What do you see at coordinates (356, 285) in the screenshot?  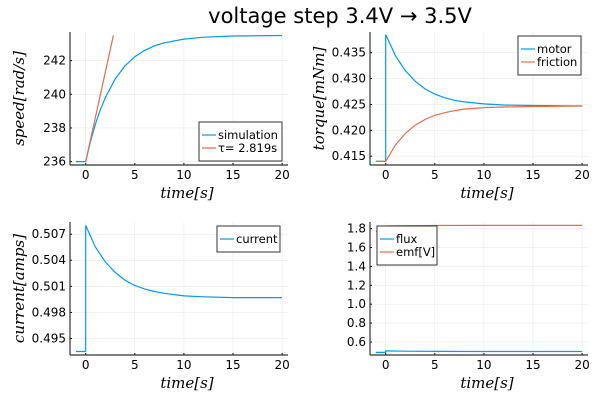 I see `y-tick-label: 1.2` at bounding box center [356, 285].